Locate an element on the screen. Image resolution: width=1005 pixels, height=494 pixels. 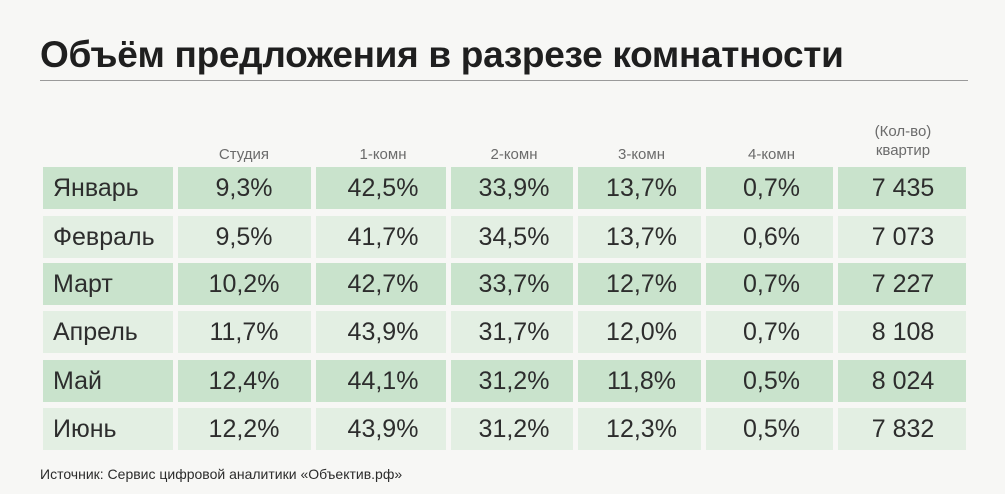
table-cell: 12,4% is located at coordinates (244, 381).